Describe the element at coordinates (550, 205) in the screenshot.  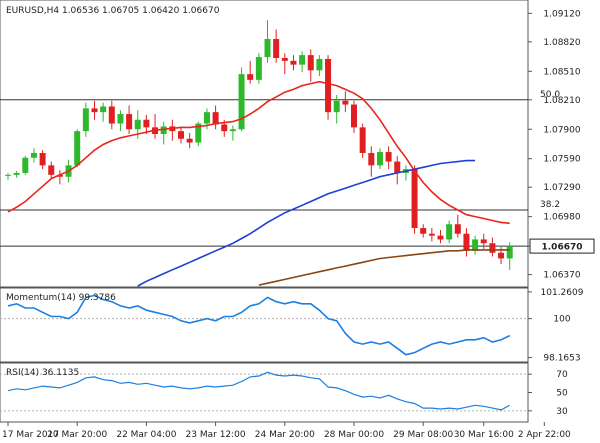
I see `level-label-1: 38.2` at that location.